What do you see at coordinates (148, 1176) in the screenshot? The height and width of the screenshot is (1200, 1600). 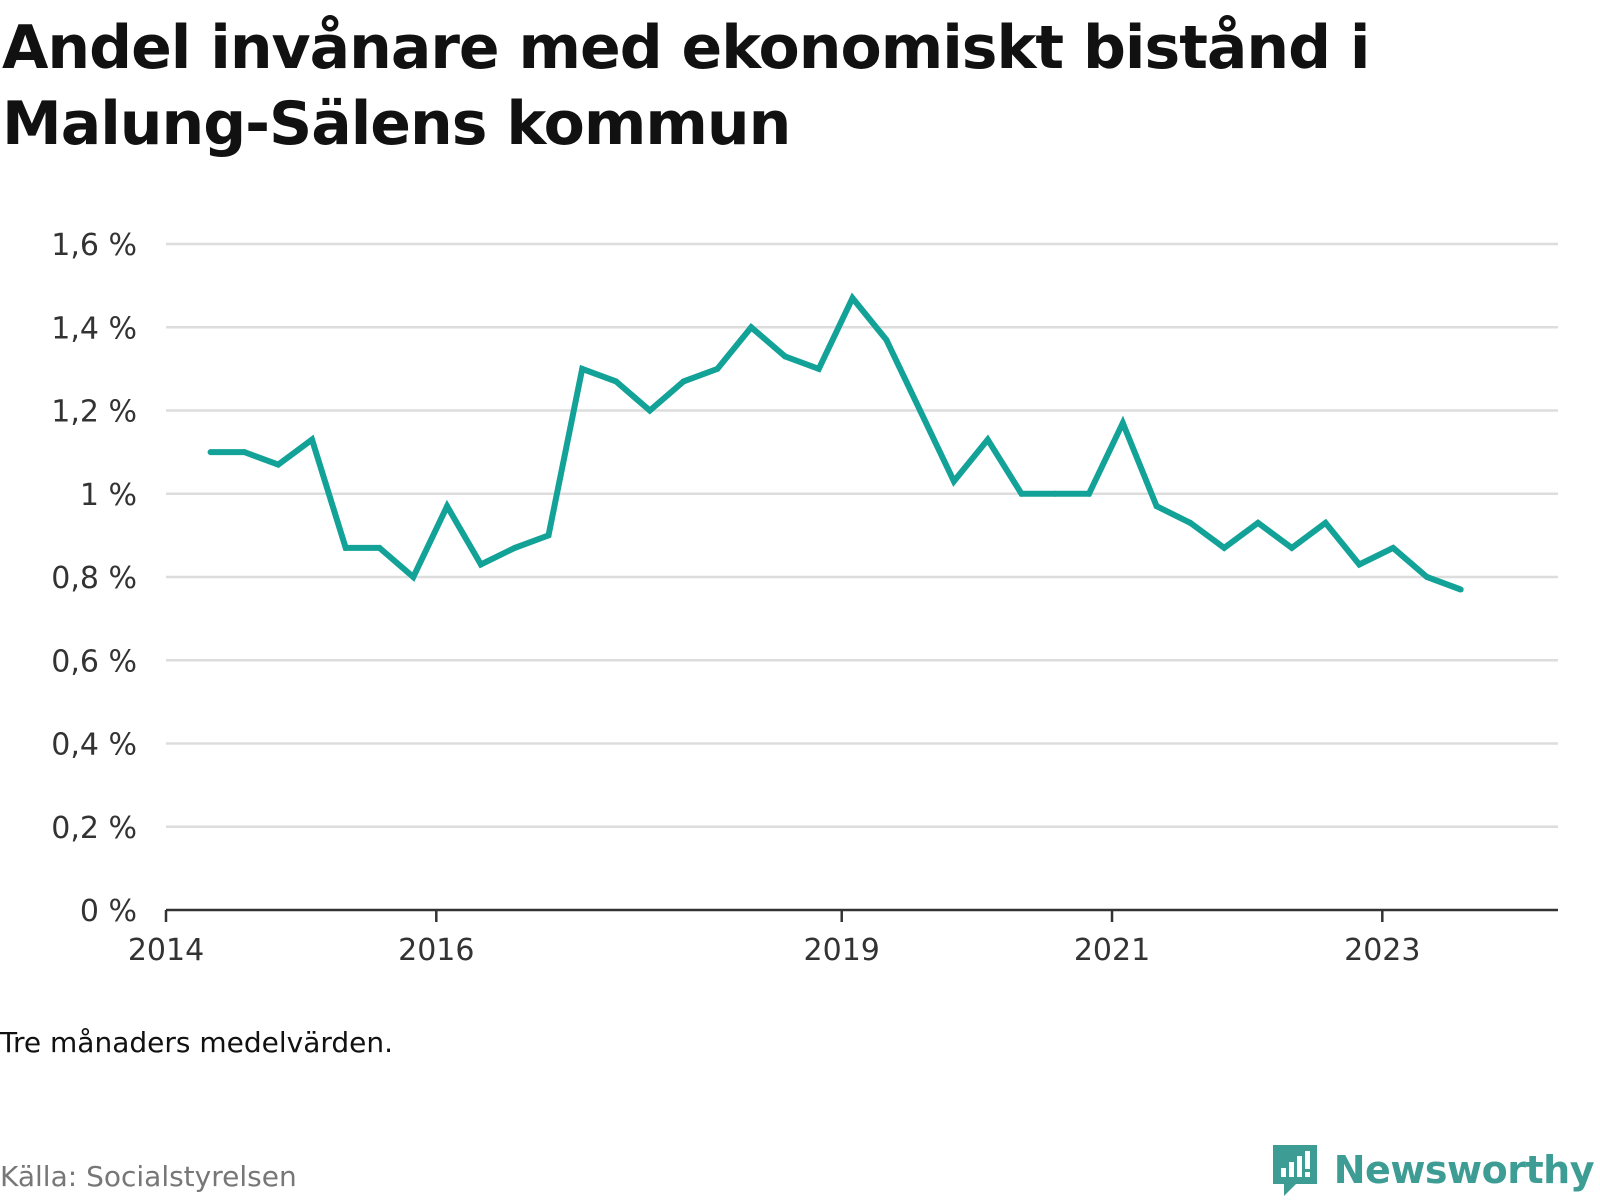 I see `source-credit: Källa: Socialstyrelsen` at bounding box center [148, 1176].